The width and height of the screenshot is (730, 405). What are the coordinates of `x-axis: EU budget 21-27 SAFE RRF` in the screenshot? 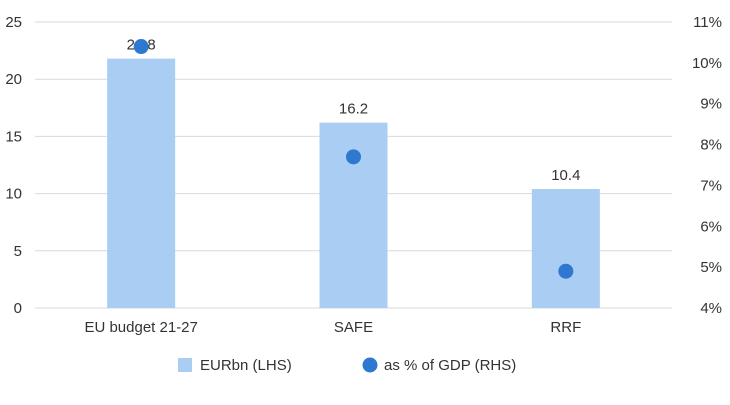 It's located at (332, 327).